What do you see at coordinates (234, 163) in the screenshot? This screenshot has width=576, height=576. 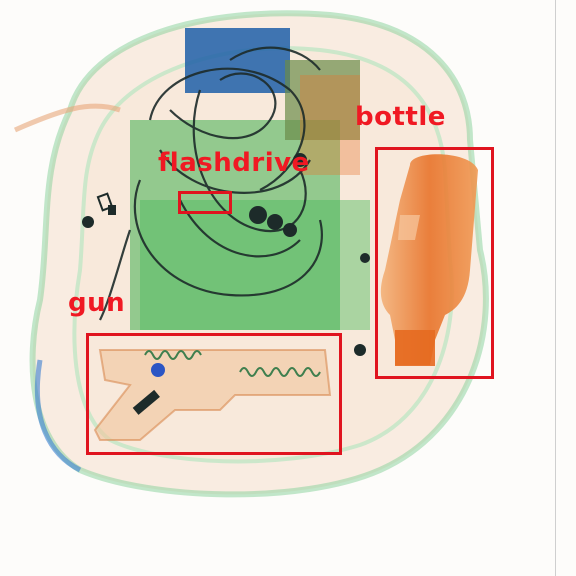 I see `flashdrive-label: flashdrive` at bounding box center [234, 163].